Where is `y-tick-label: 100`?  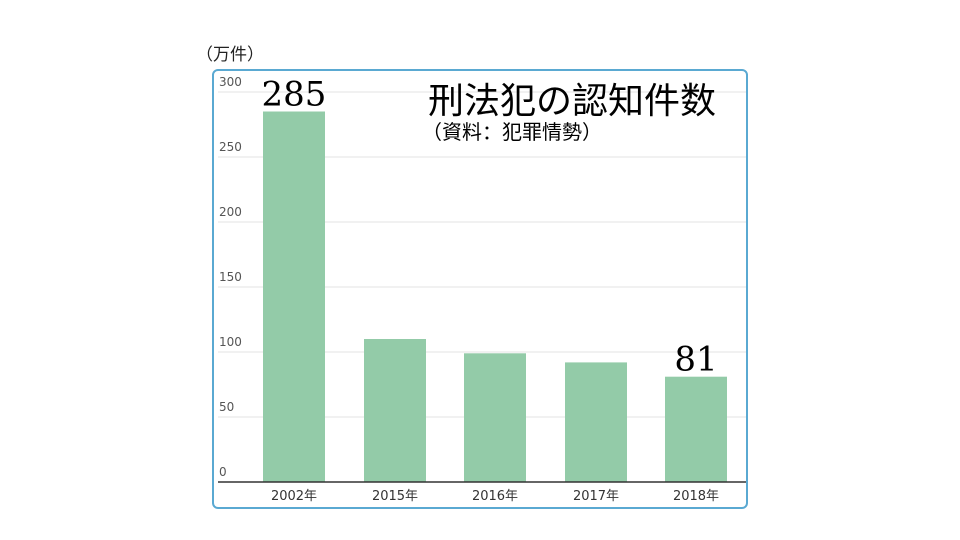 y-tick-label: 100 is located at coordinates (230, 342).